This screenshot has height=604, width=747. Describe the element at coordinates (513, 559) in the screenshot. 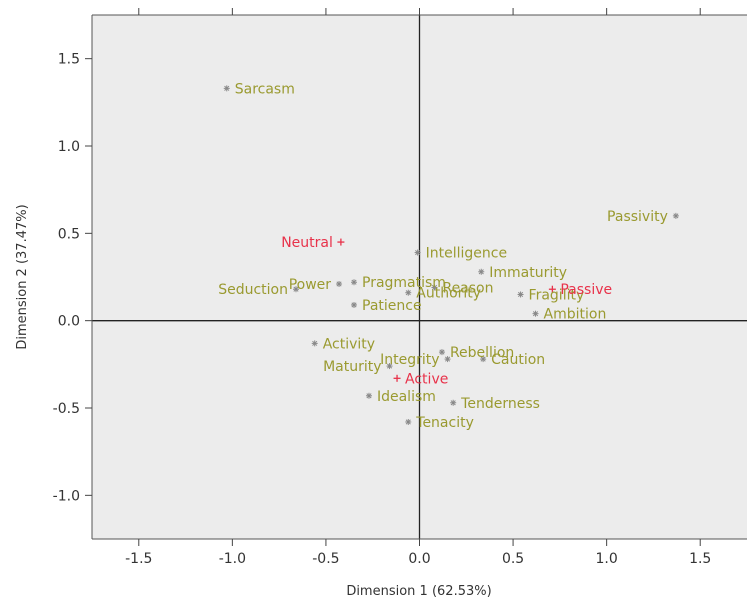

I see `x-tick-label: 0.5` at that location.